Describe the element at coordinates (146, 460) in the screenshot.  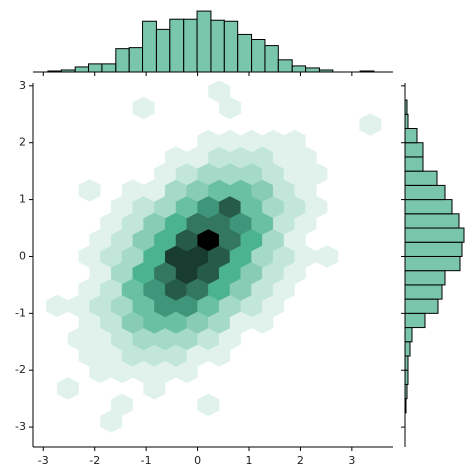
I see `x-tick-label: -1` at that location.